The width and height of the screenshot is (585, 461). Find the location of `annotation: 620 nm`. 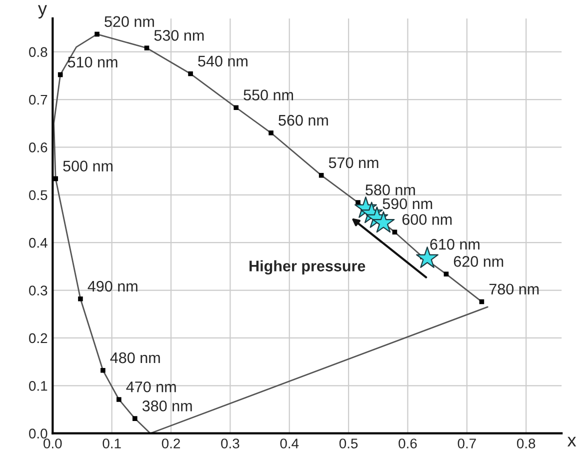

annotation: 620 nm is located at coordinates (479, 261).